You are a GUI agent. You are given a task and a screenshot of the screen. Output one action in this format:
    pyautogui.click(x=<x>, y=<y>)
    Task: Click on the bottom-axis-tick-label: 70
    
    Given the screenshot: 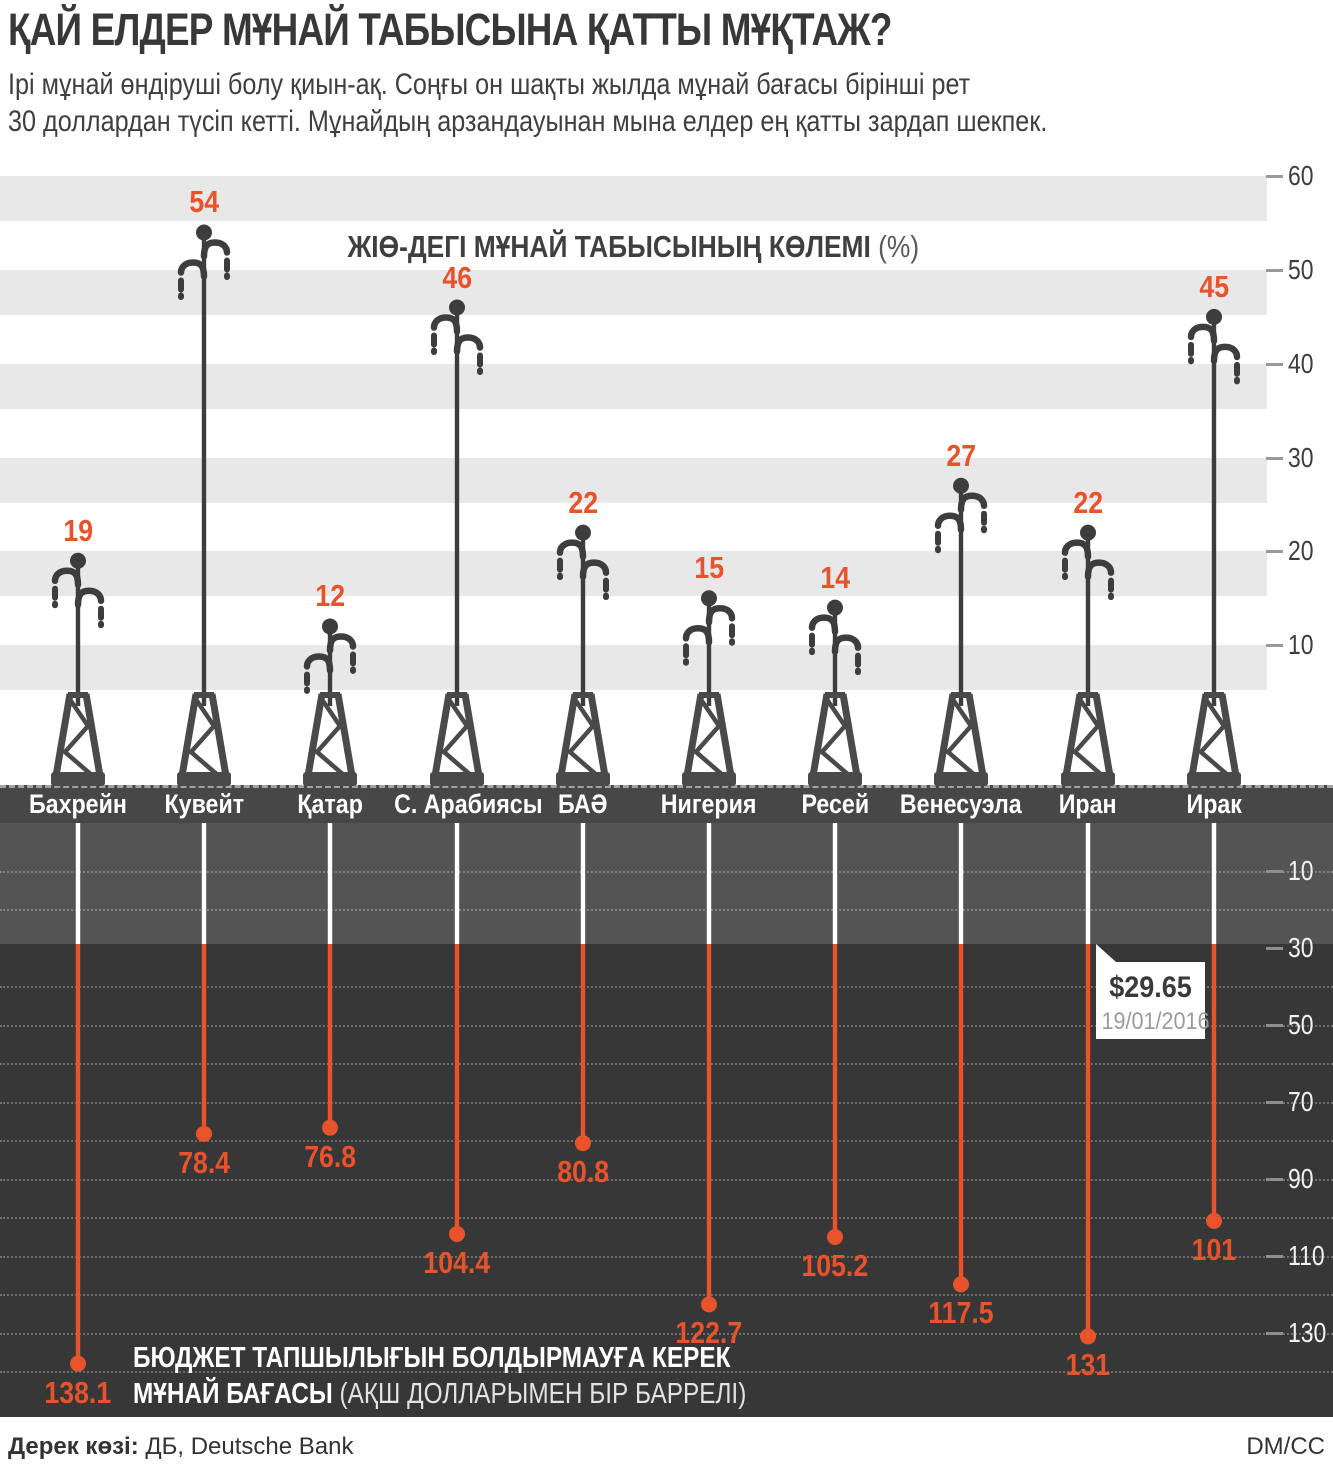 What is the action you would take?
    pyautogui.click(x=1301, y=1101)
    